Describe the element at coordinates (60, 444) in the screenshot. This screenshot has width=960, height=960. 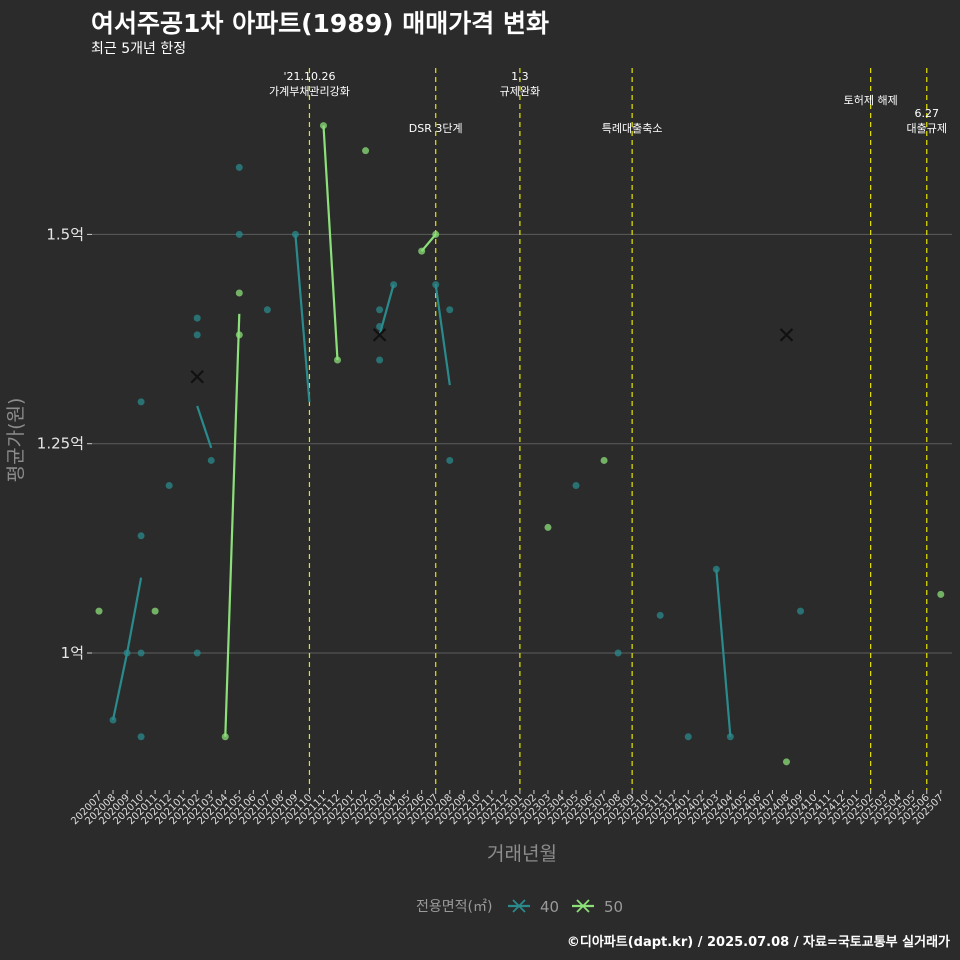
I see `y-tick-label: 1.25억` at that location.